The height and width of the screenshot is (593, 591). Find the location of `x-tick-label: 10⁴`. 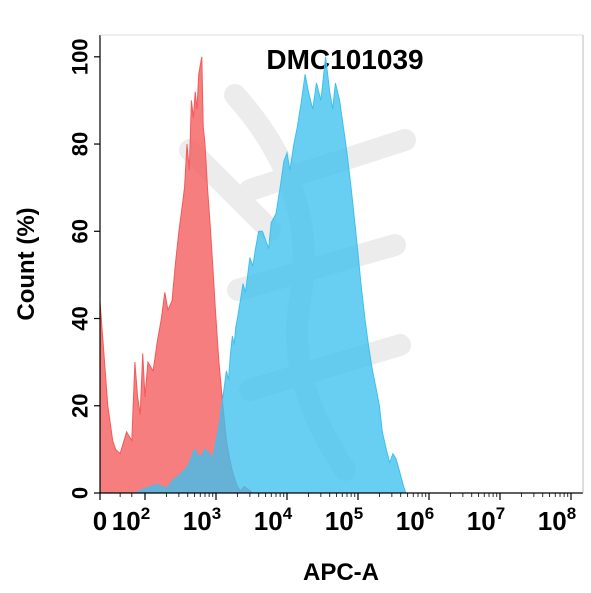

x-tick-label: 10⁴ is located at coordinates (273, 520).